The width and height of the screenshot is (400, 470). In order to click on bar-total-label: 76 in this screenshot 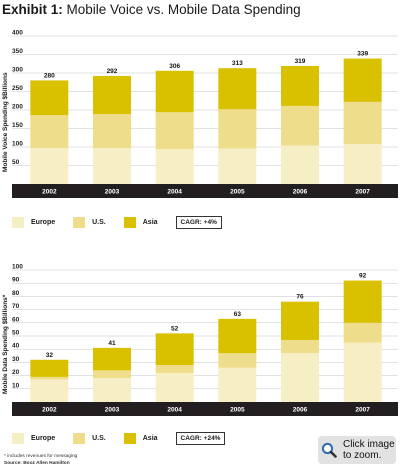, I will do `click(300, 297)`.